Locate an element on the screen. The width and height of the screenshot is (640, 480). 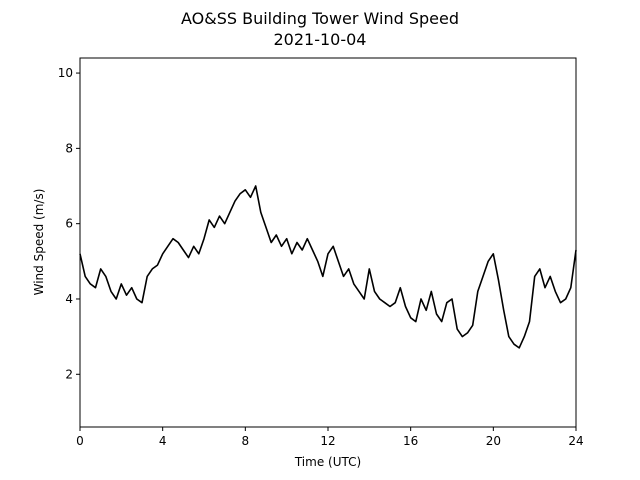
x-axis-label: Time (UTC) is located at coordinates (327, 462).